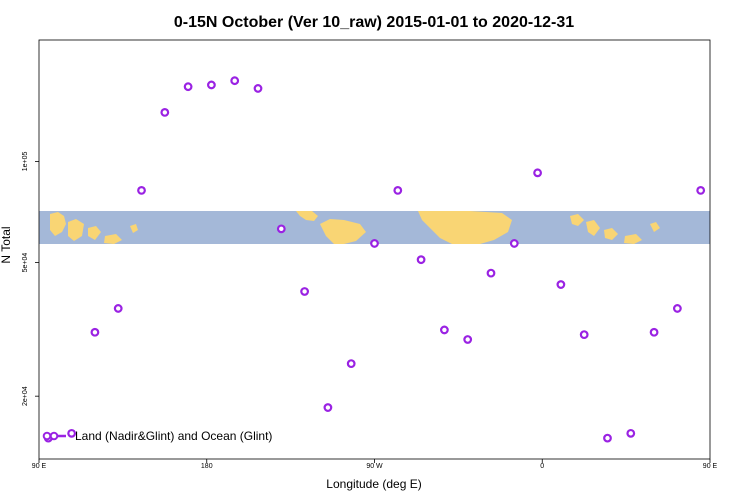 The height and width of the screenshot is (500, 750). Describe the element at coordinates (173, 436) in the screenshot. I see `legend-entry: Land (Nadir&Glint) and Ocean (Glint)` at that location.